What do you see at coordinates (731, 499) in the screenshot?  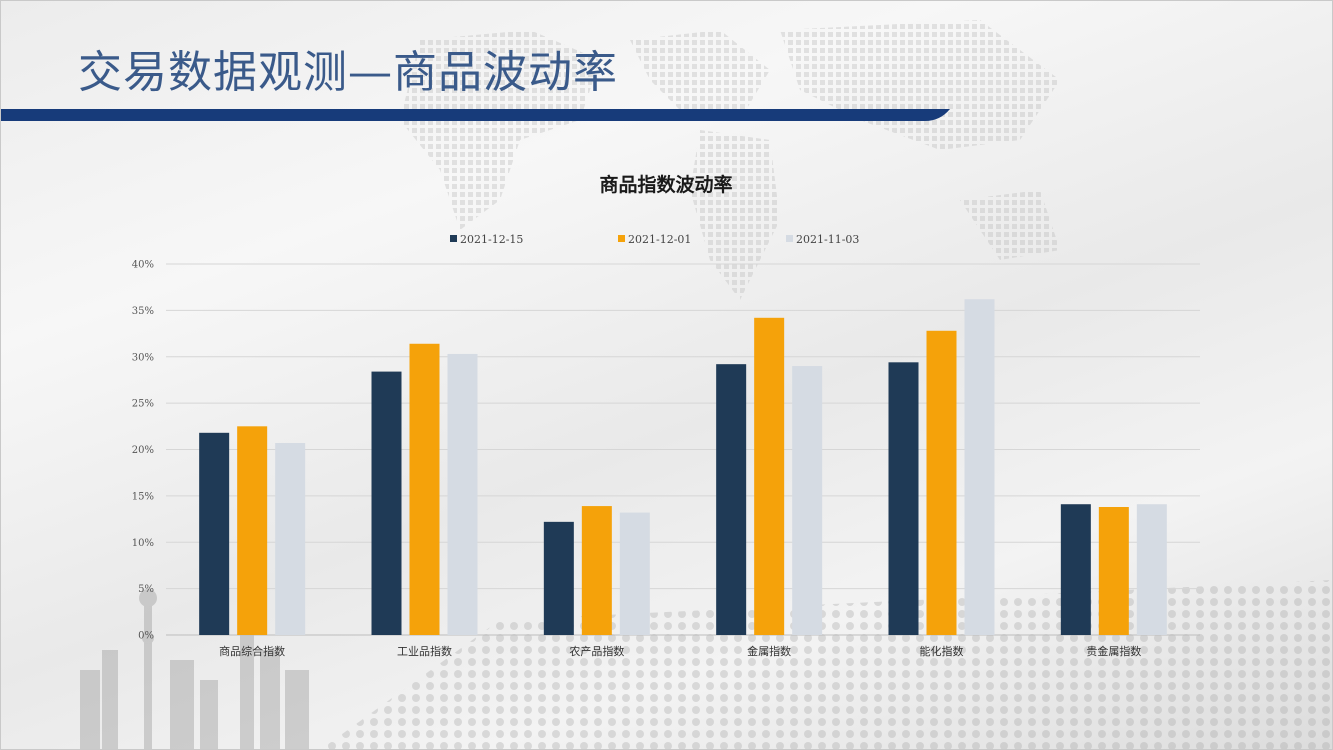 I see `bar-2021-12-15-金属指数` at bounding box center [731, 499].